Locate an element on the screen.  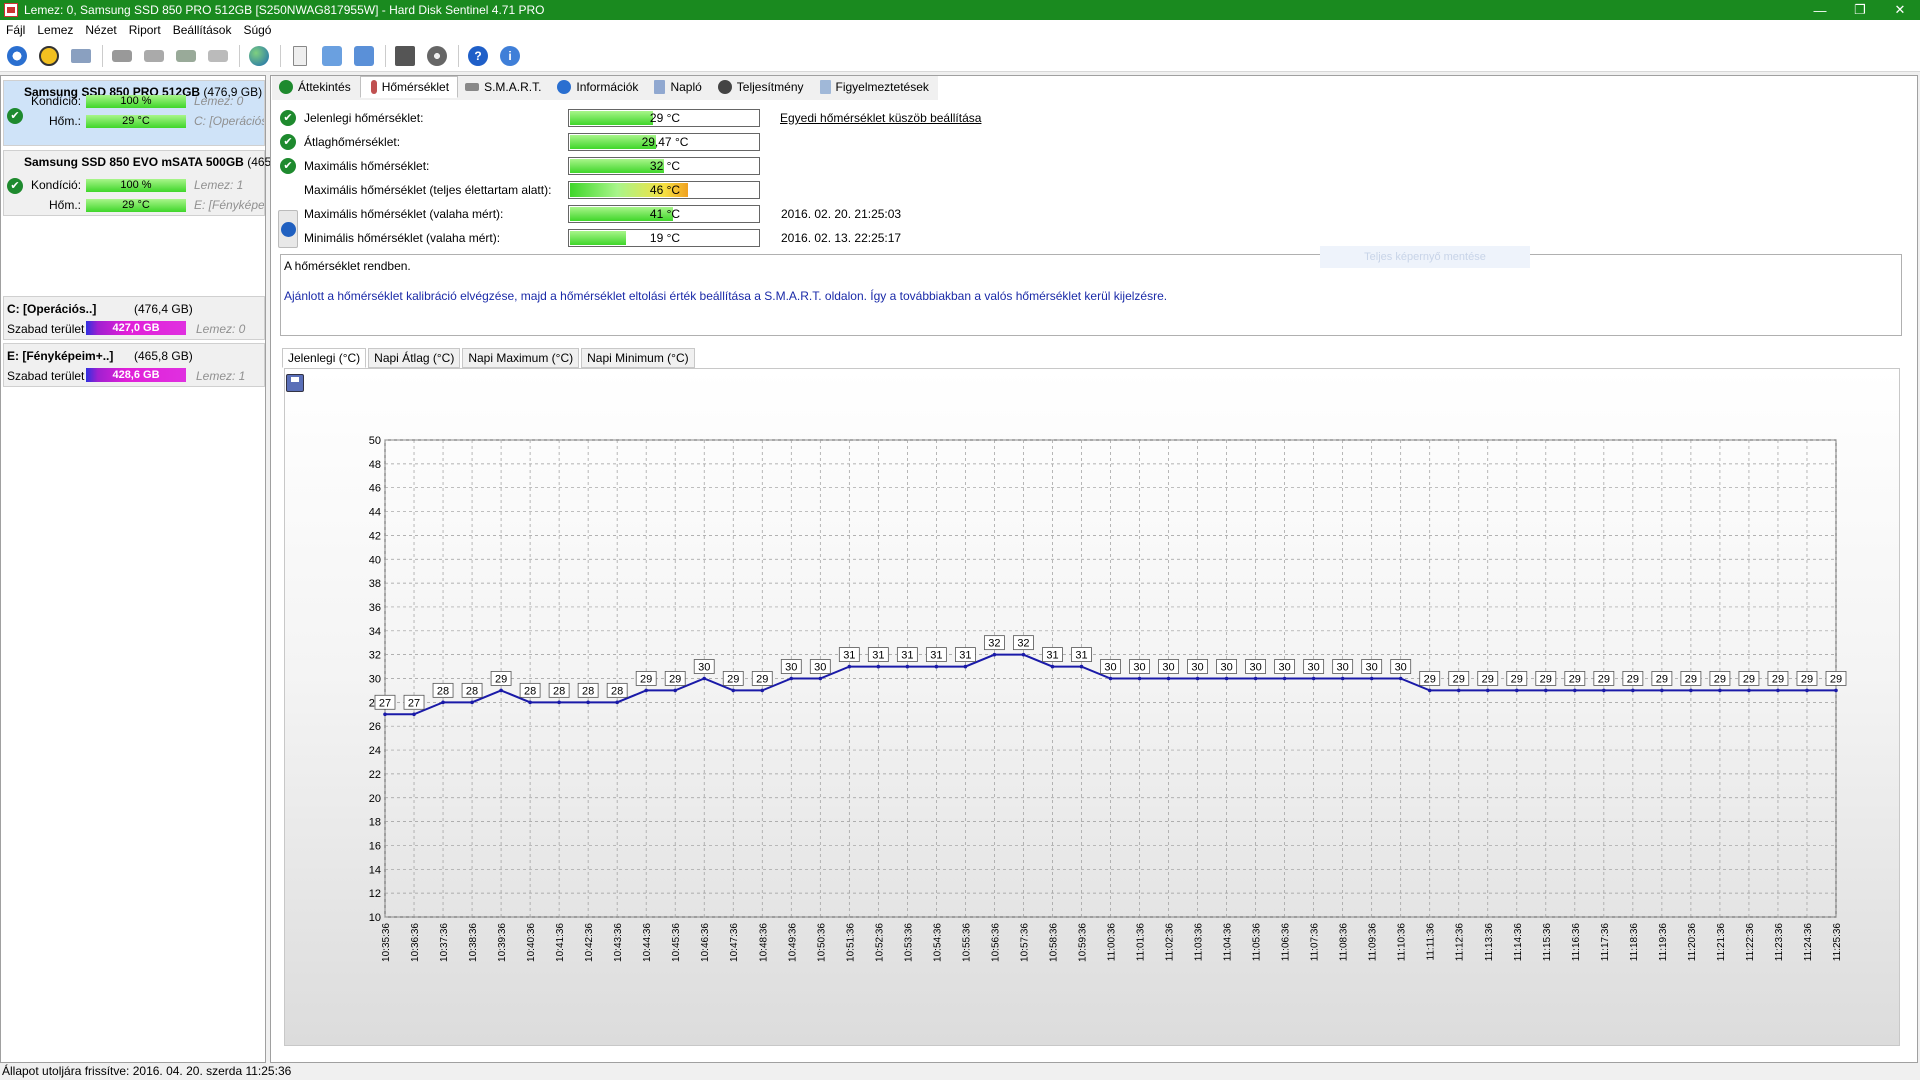
y-tick-label: 22 is located at coordinates (375, 775).